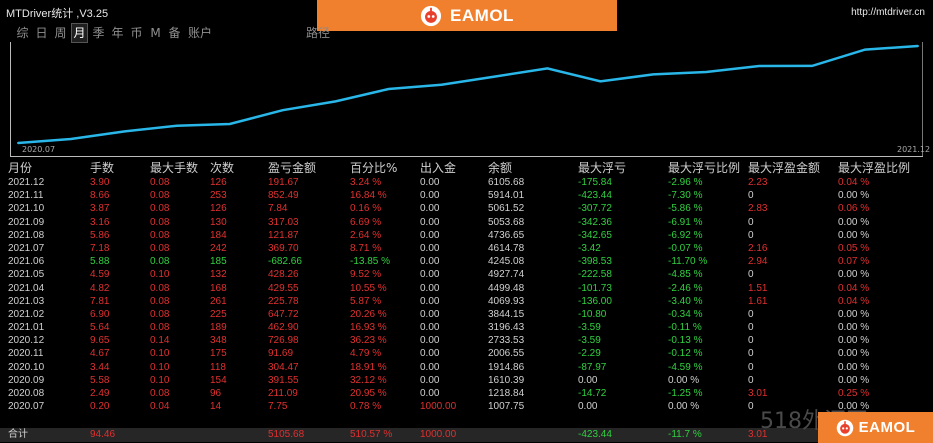  I want to click on cell-pnl: -682.66, so click(285, 262).